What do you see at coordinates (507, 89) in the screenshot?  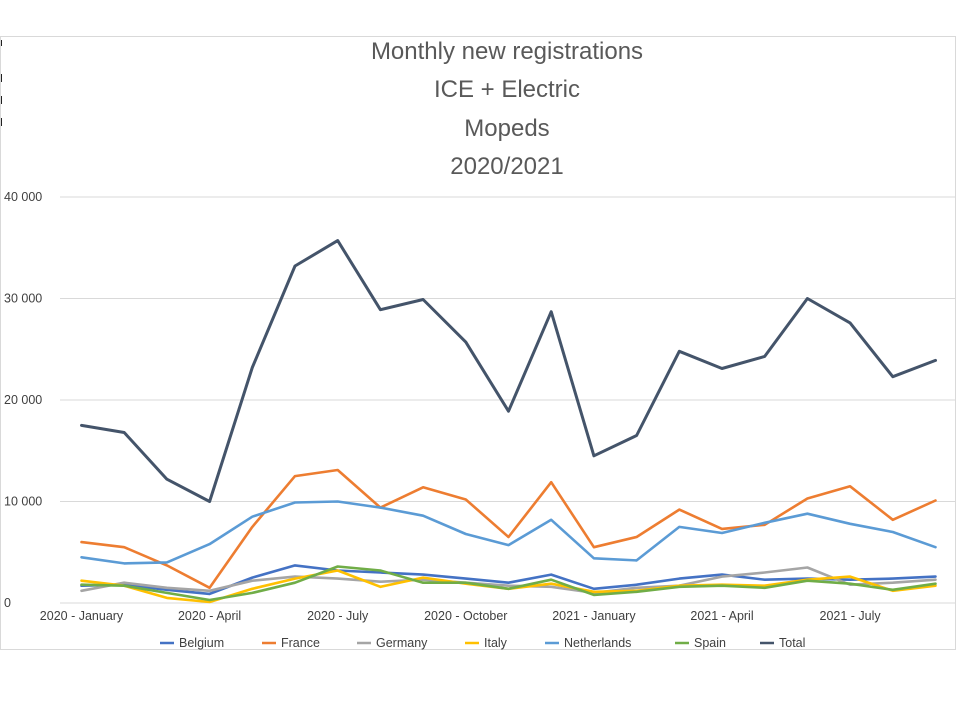 I see `chart-title-line: ICE + Electric` at bounding box center [507, 89].